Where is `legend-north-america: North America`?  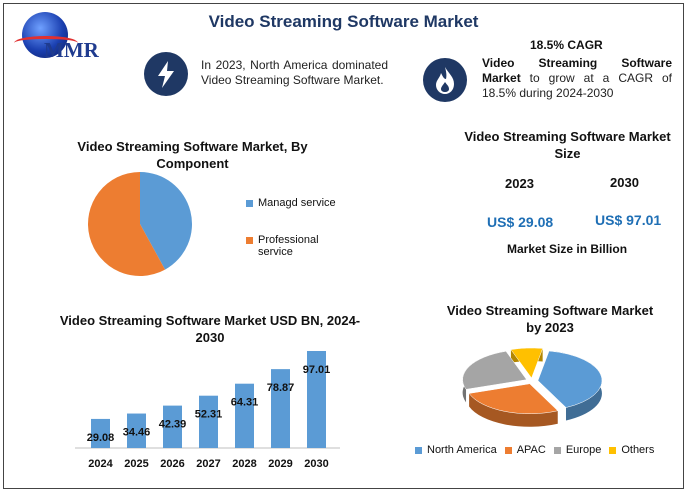
legend-north-america: North America is located at coordinates (456, 450).